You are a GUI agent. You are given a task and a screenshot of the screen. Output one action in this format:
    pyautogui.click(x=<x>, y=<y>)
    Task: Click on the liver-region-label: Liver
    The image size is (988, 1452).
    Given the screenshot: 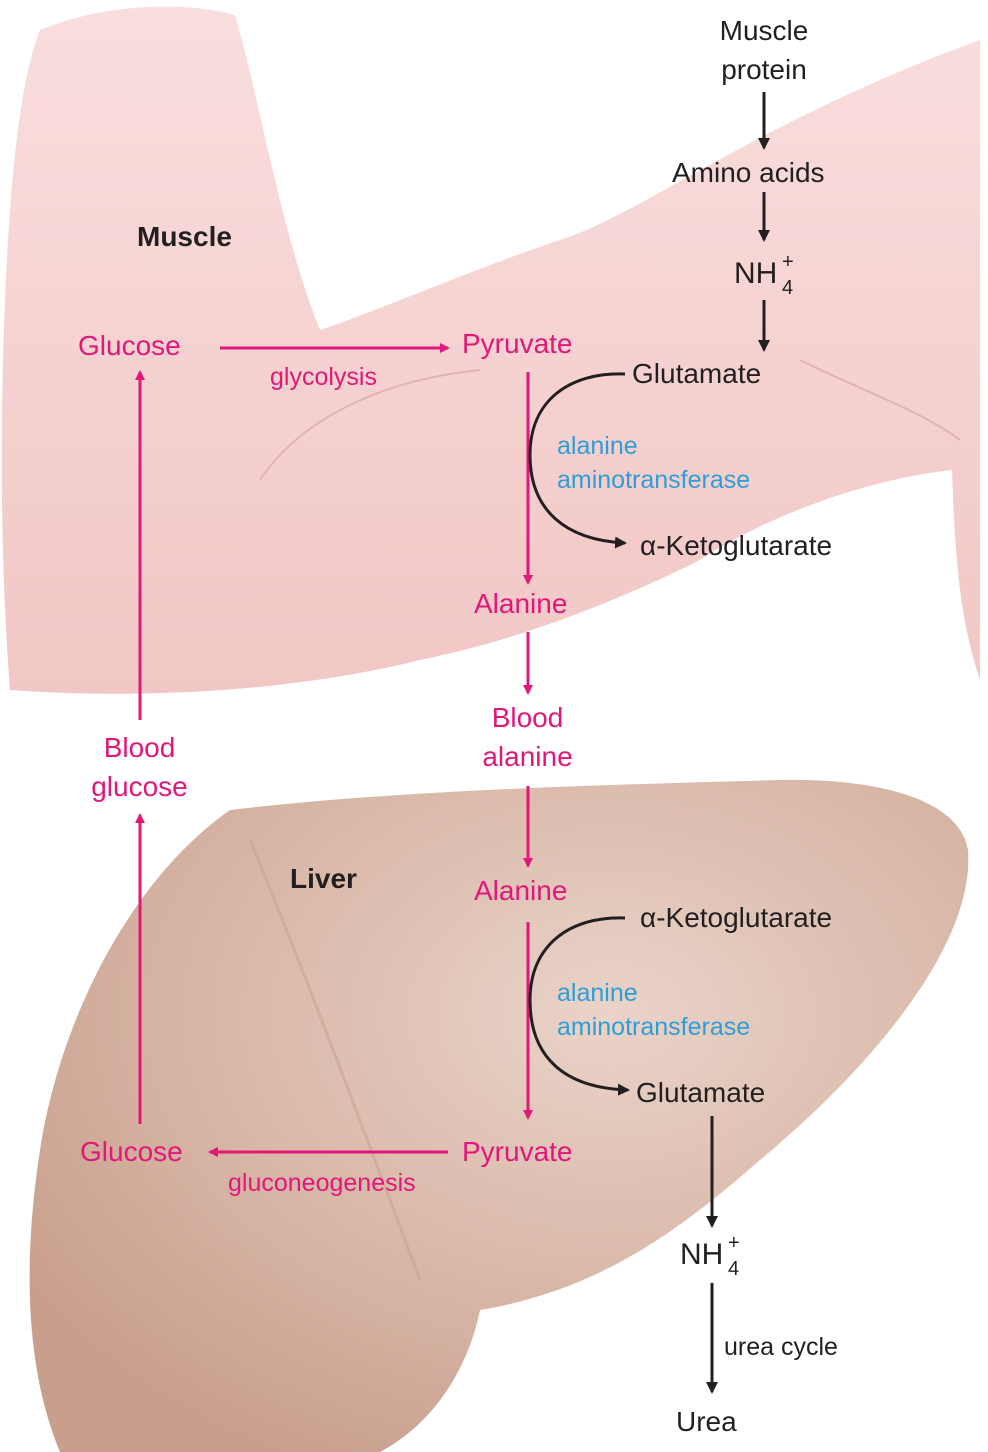 What is the action you would take?
    pyautogui.click(x=323, y=878)
    